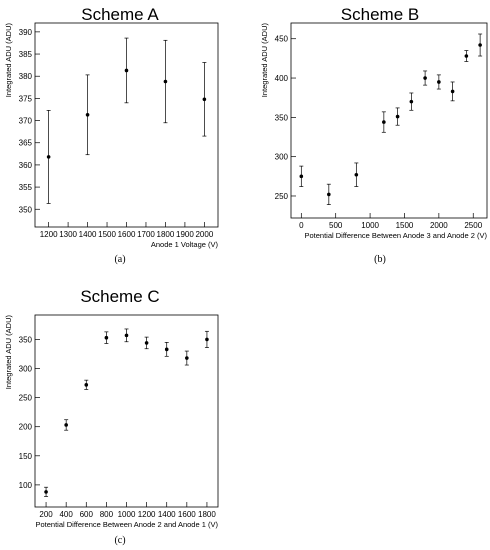 The width and height of the screenshot is (490, 550). I want to click on x-tick-label: 500, so click(336, 225).